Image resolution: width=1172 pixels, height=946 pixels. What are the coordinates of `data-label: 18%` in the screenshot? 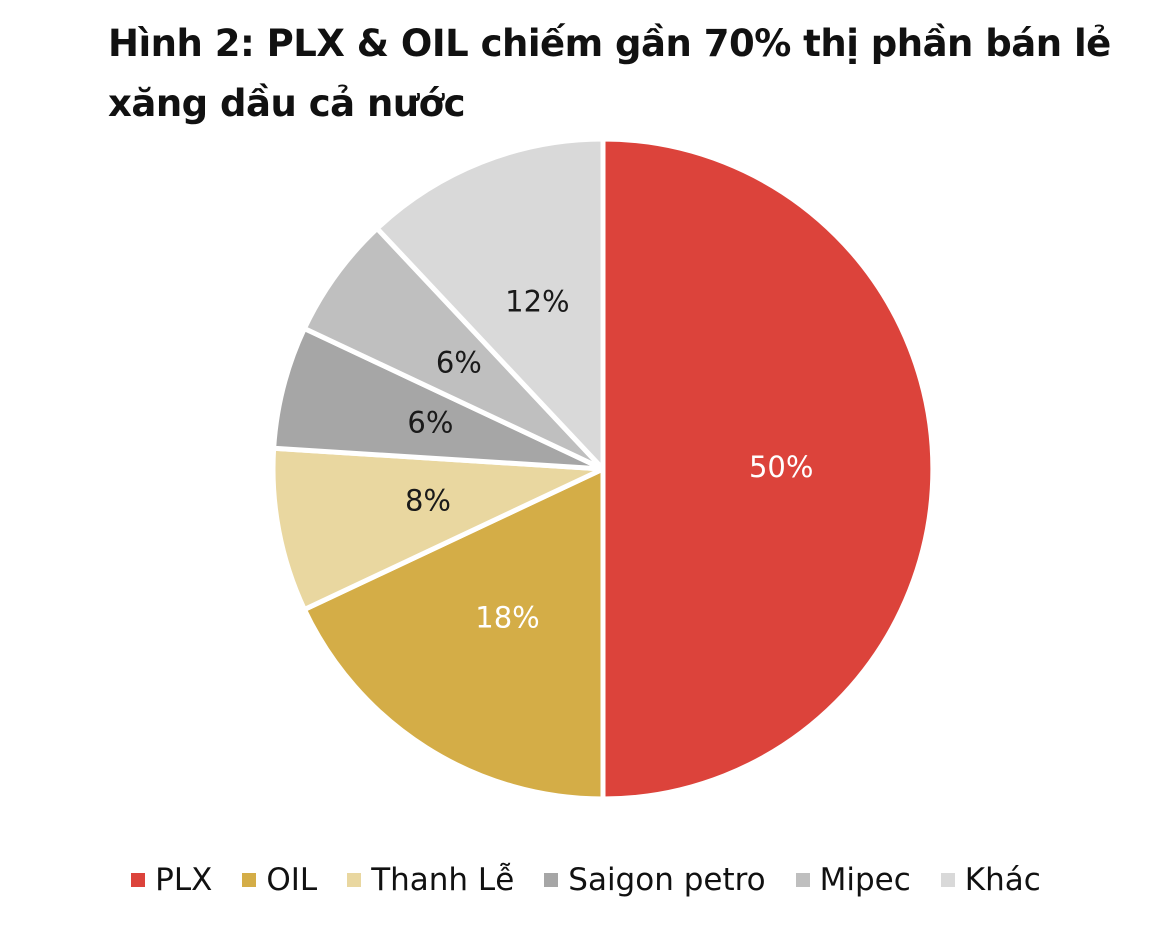 It's located at (507, 617).